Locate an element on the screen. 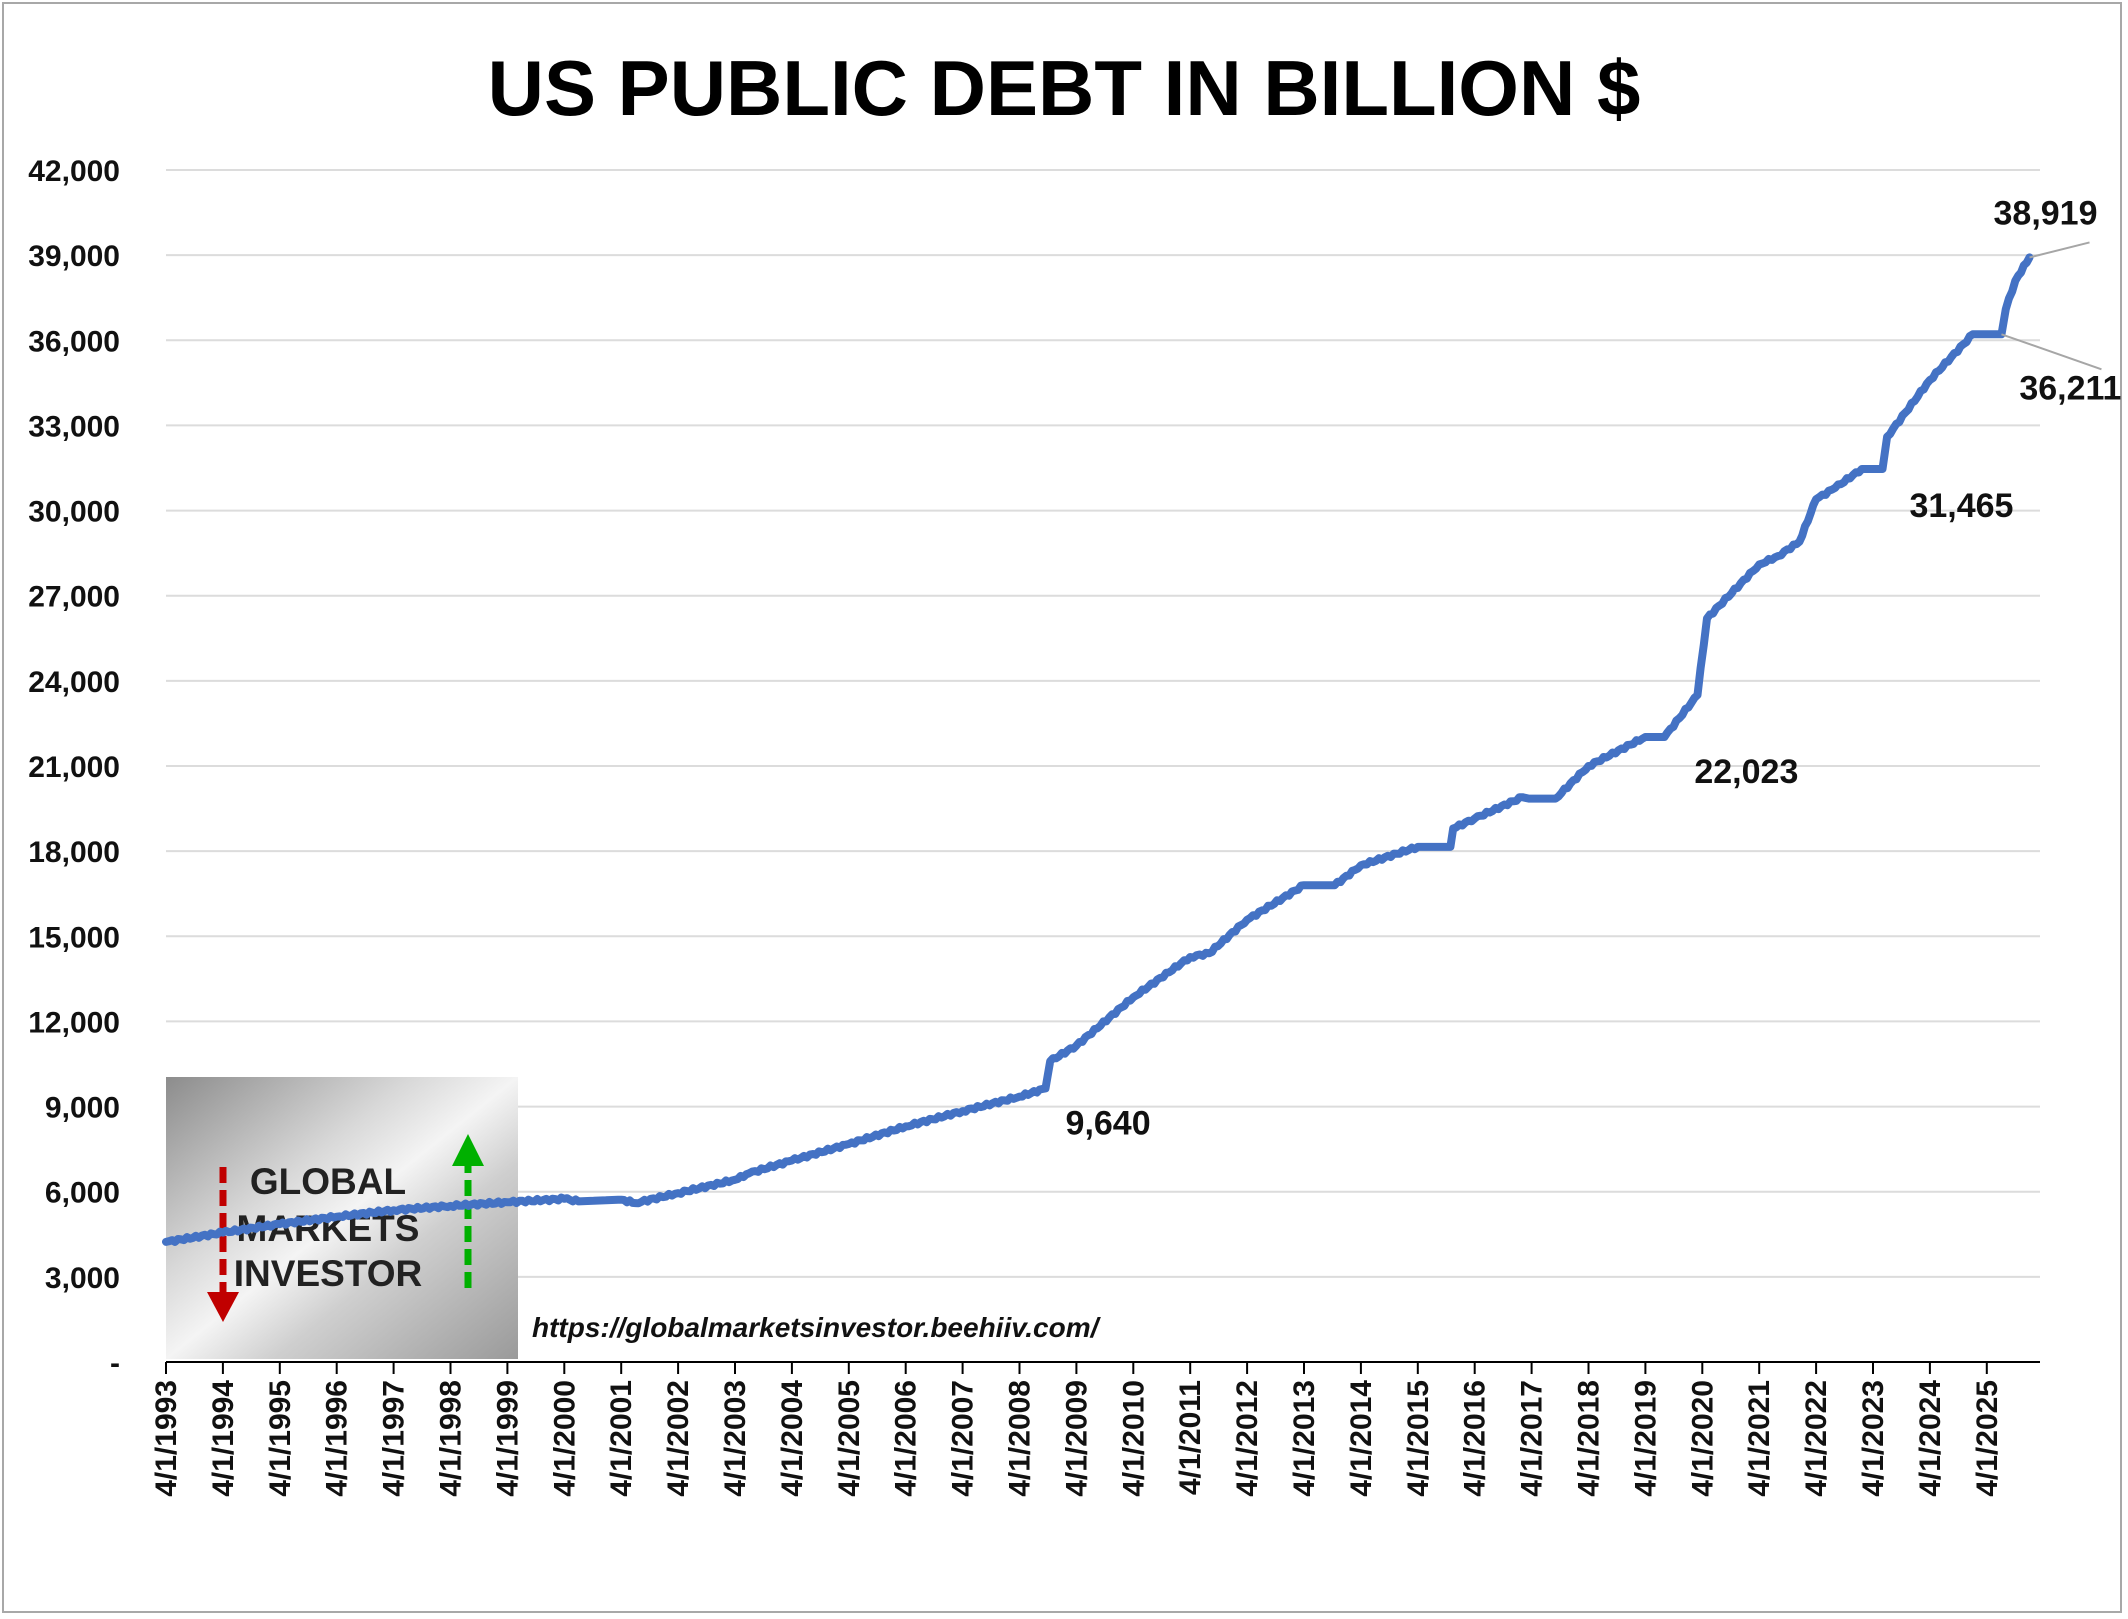 The height and width of the screenshot is (1619, 2128). x-tick-label-group: 4/1/2002 is located at coordinates (678, 1438).